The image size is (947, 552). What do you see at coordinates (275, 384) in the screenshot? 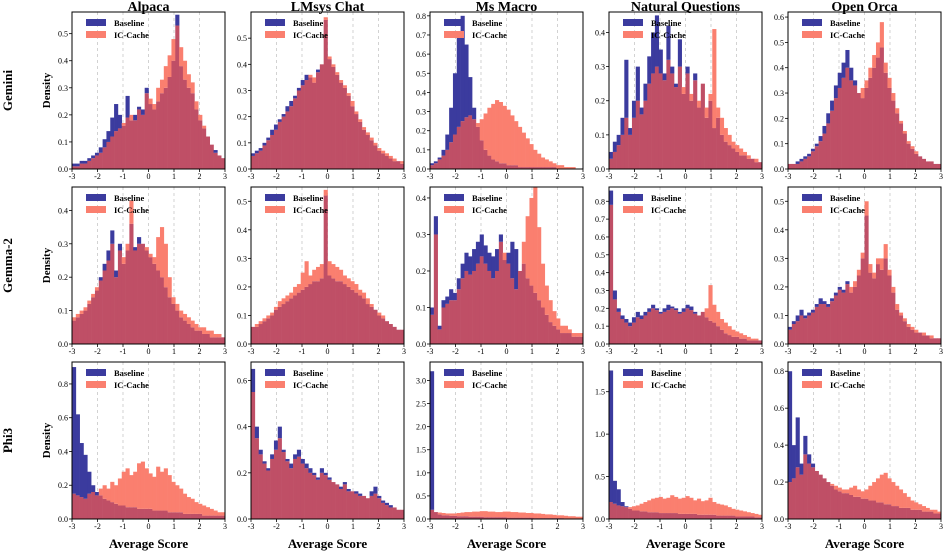
I see `panel-3-2-legend-swatch-ic-cache` at bounding box center [275, 384].